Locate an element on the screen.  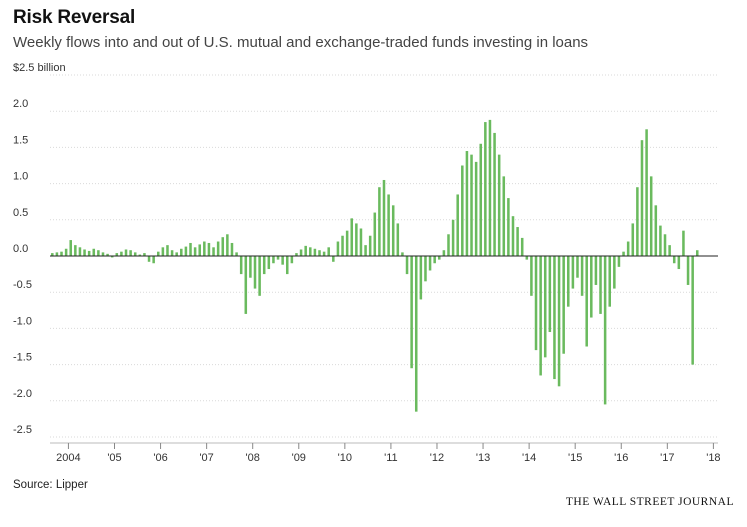
y-tick-label: 1.5 is located at coordinates (20, 140).